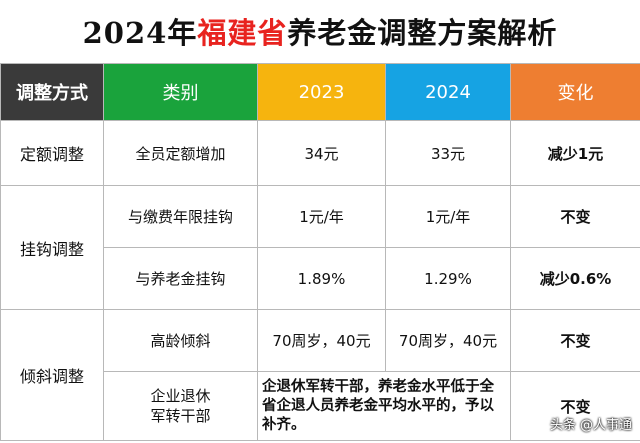  I want to click on value-2023-cell: 1.89%, so click(321, 278).